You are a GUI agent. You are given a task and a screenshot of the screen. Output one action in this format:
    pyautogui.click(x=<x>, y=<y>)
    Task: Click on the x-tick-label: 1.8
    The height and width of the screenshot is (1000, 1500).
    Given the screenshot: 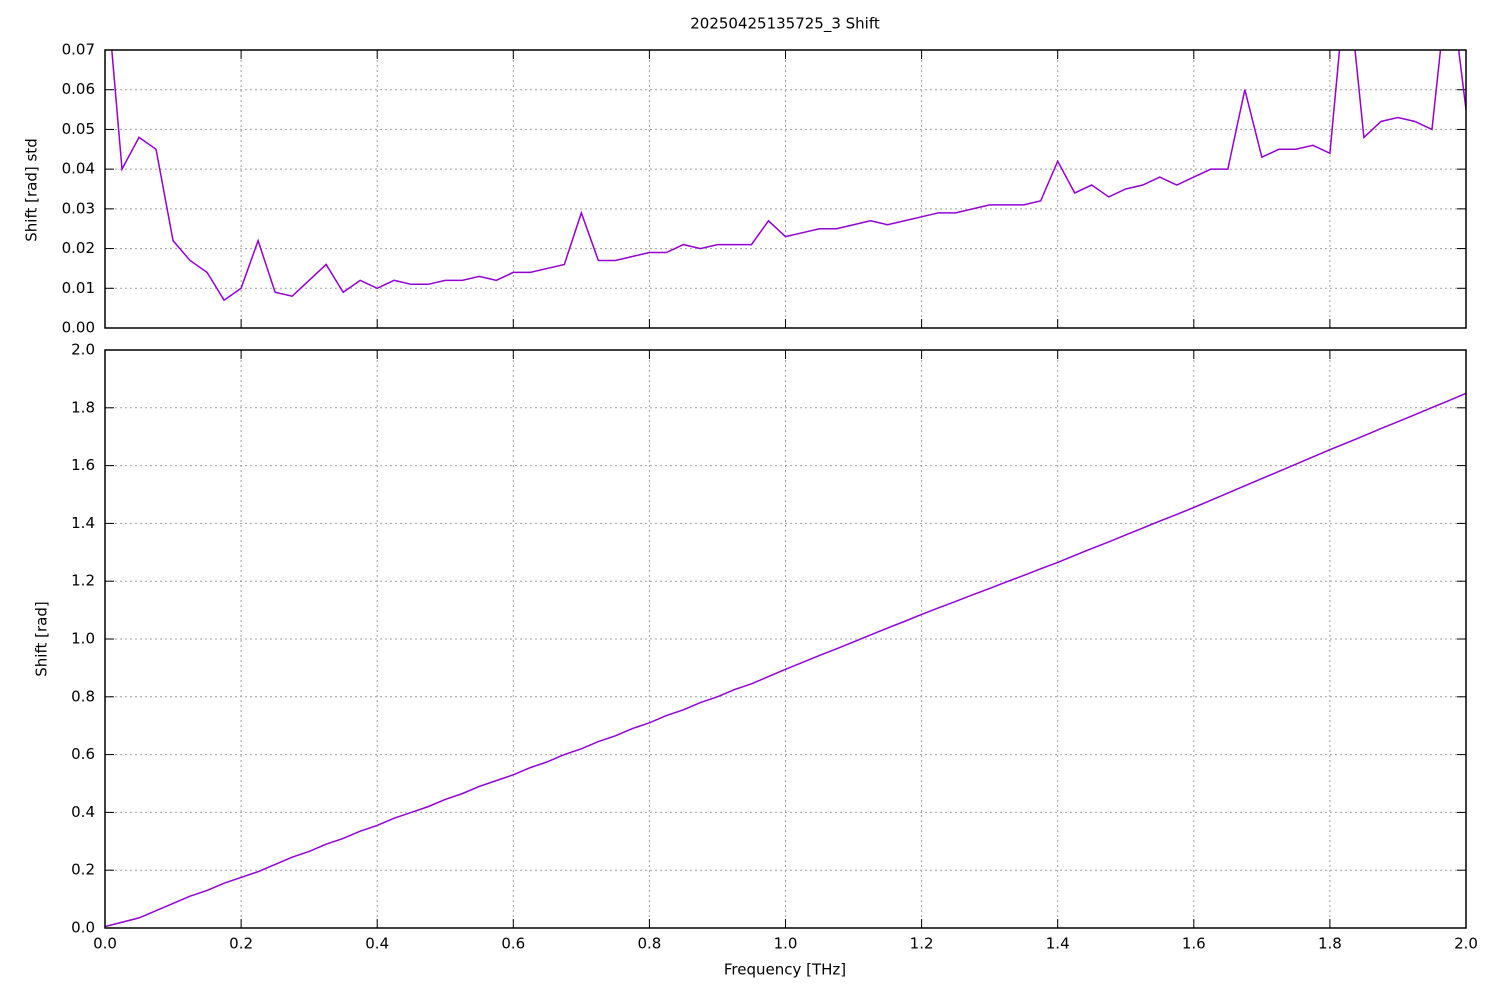 What is the action you would take?
    pyautogui.click(x=1330, y=944)
    